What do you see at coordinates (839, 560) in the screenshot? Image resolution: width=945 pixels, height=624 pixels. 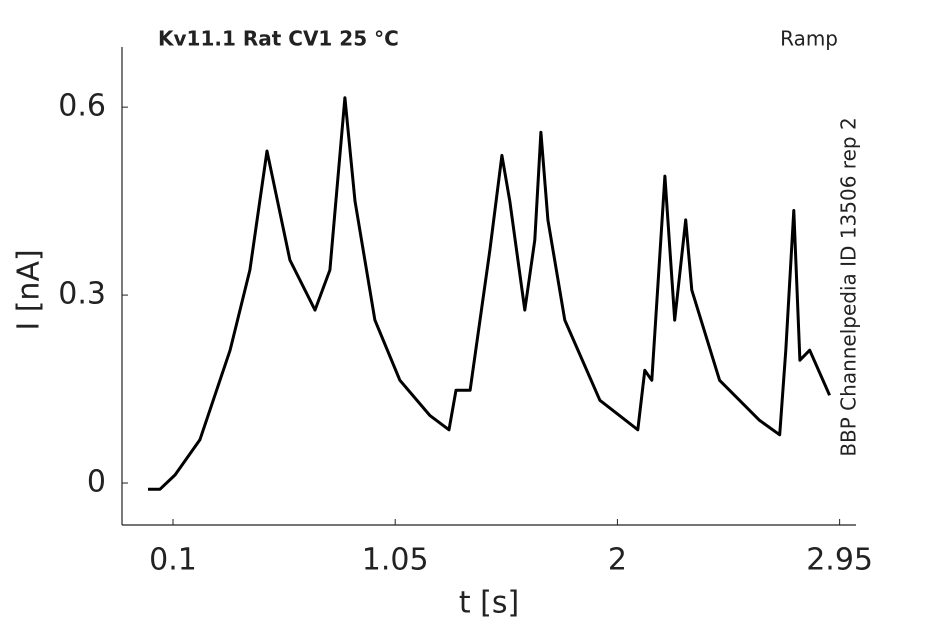 I see `x-tick-label: 2.95` at bounding box center [839, 560].